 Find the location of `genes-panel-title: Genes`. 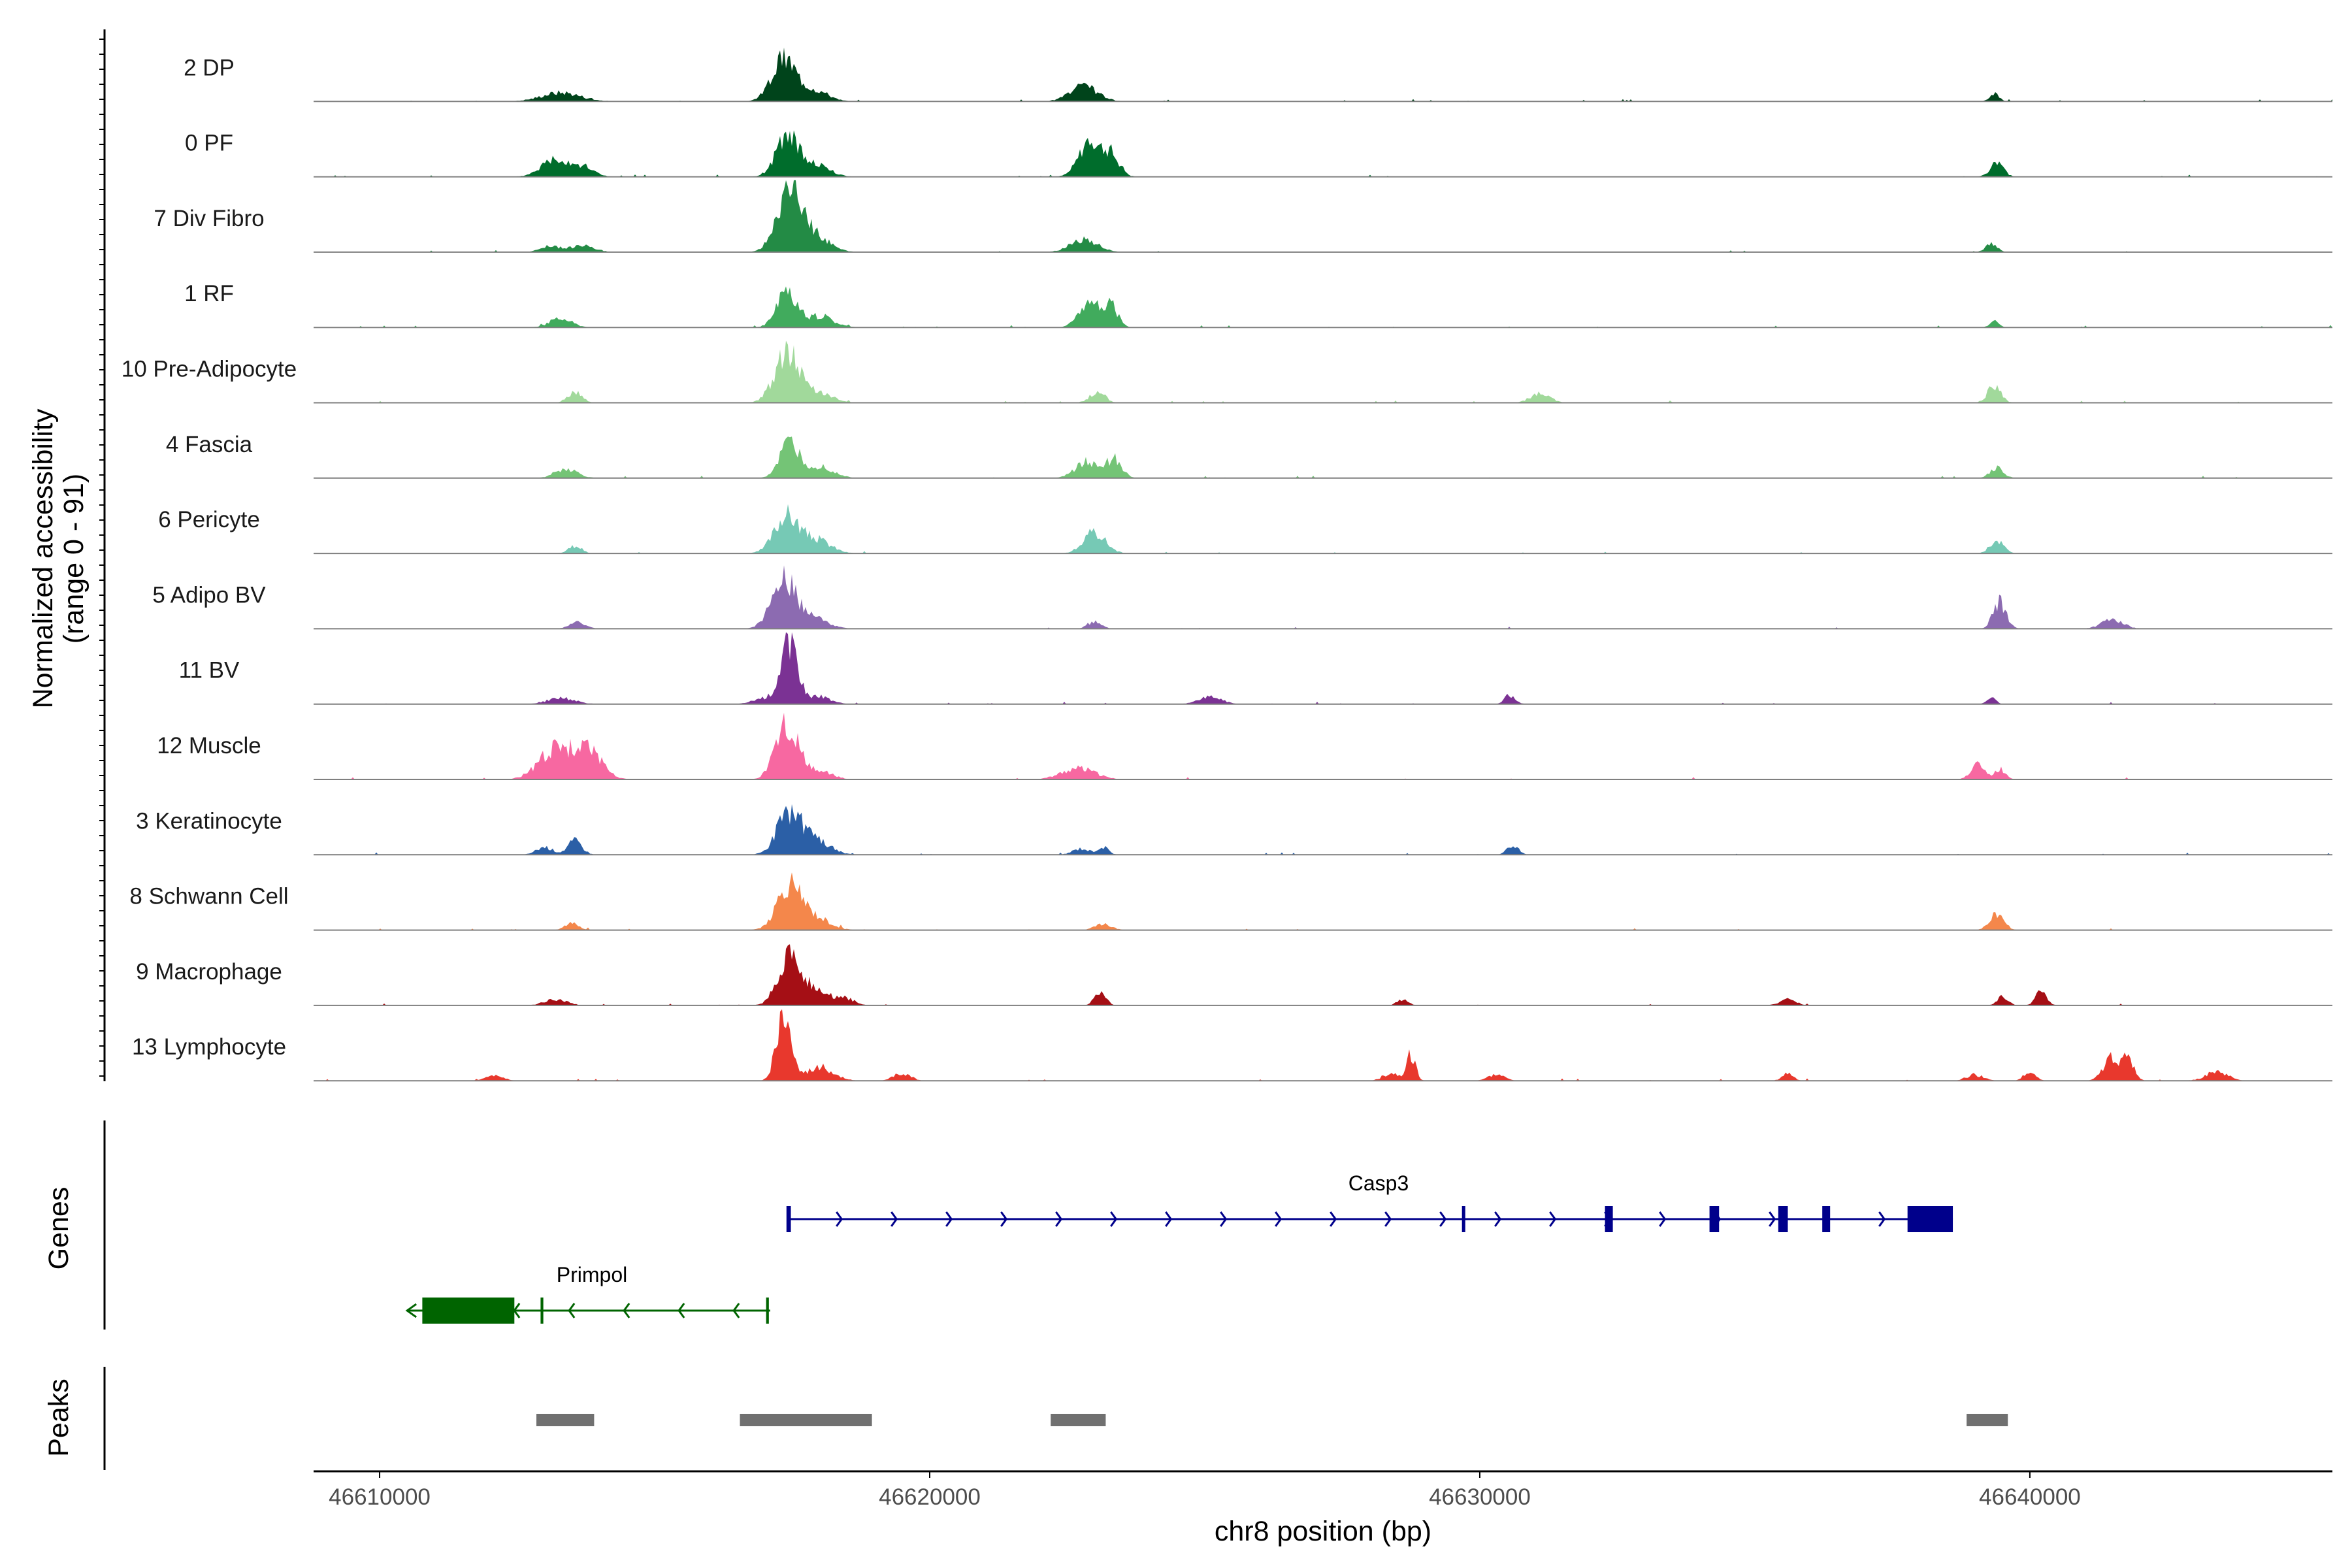

genes-panel-title: Genes is located at coordinates (58, 1228).